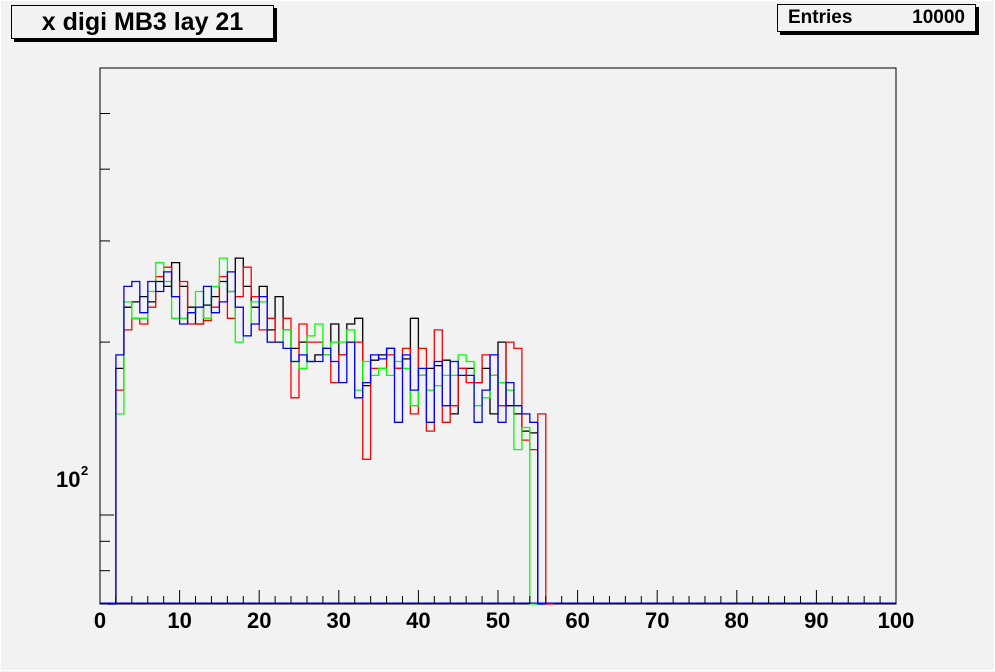 The height and width of the screenshot is (672, 995). I want to click on y-tick-label-100: 10 2, so click(72, 477).